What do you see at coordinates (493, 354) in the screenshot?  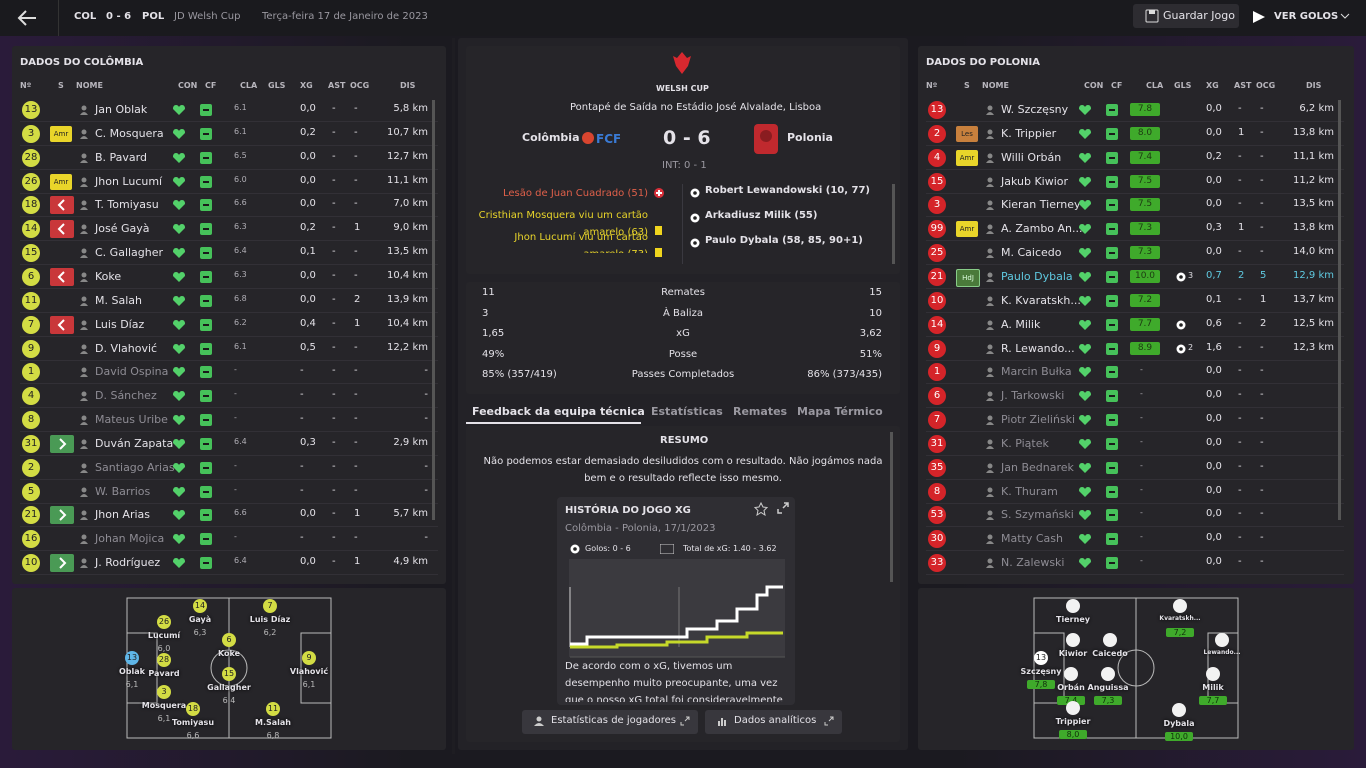 I see `home-stat: 49%` at bounding box center [493, 354].